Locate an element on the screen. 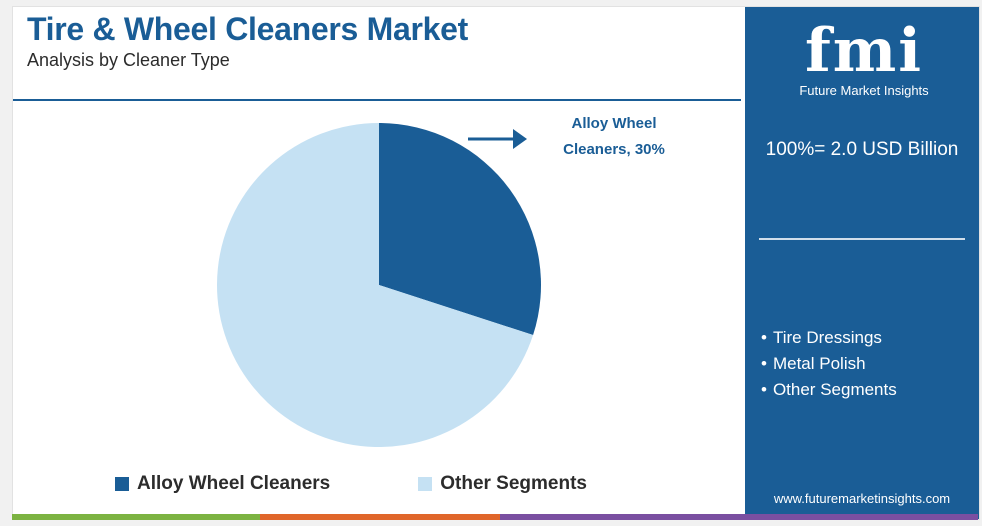 The image size is (982, 526). market-total: 100%= 2.0 USD Billion is located at coordinates (862, 149).